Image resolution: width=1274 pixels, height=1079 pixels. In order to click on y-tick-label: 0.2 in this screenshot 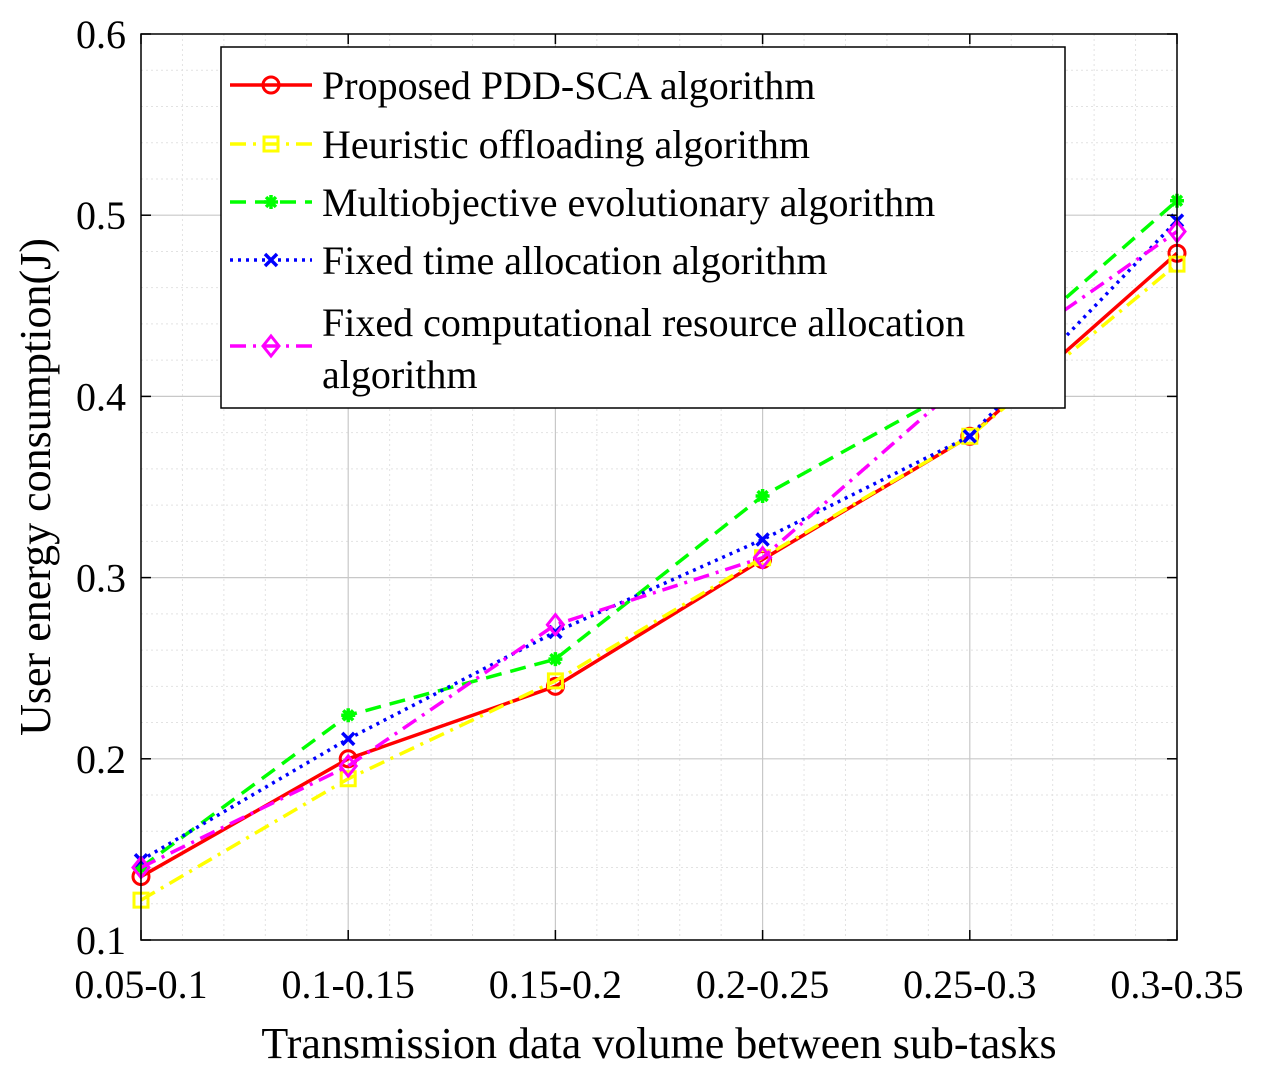, I will do `click(101, 759)`.